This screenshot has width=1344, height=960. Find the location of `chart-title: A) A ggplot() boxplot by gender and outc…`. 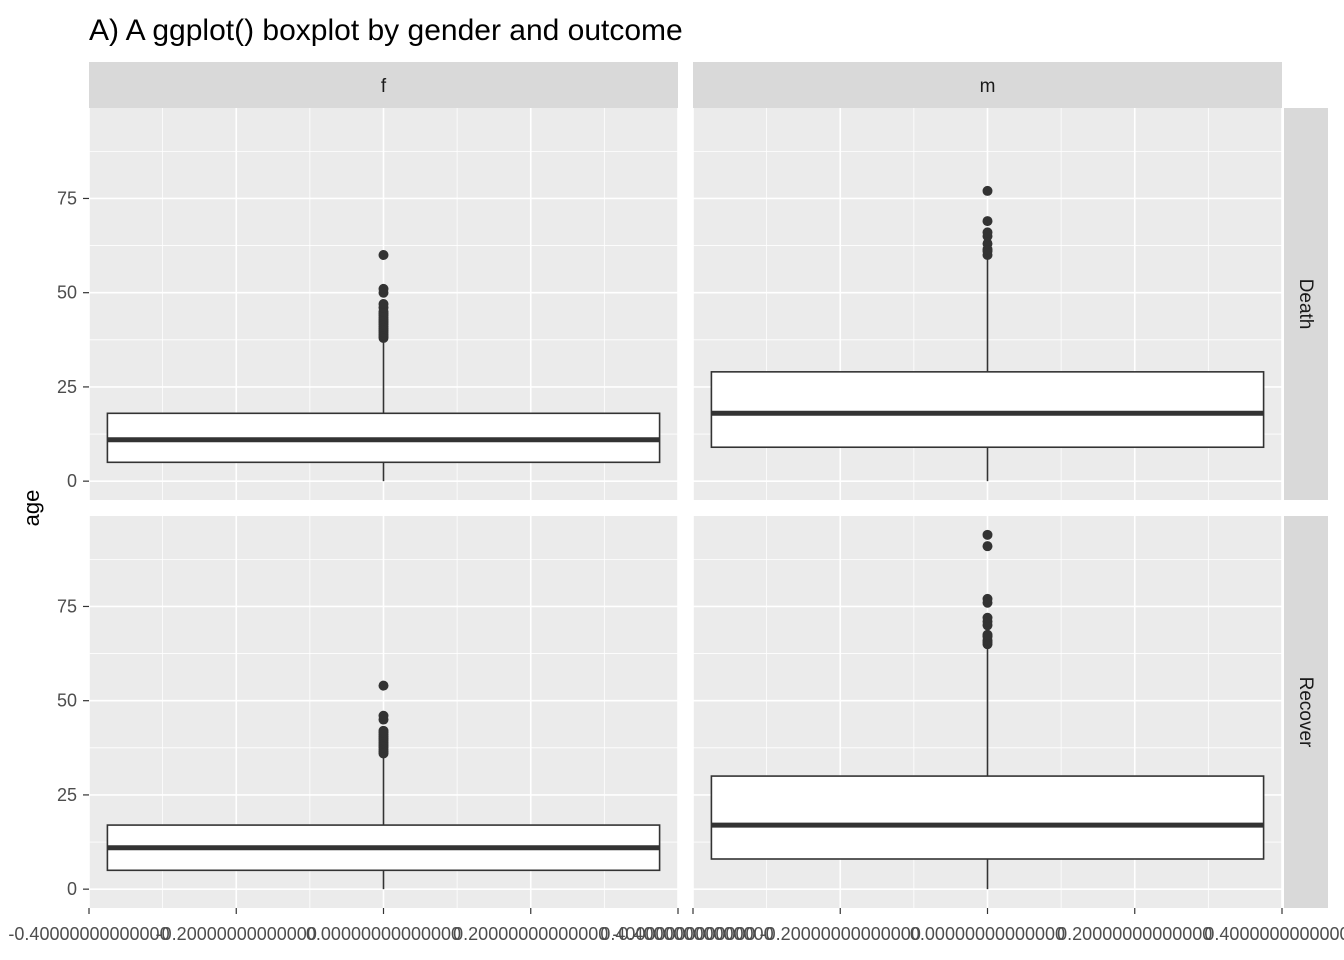

chart-title: A) A ggplot() boxplot by gender and outc… is located at coordinates (386, 30).